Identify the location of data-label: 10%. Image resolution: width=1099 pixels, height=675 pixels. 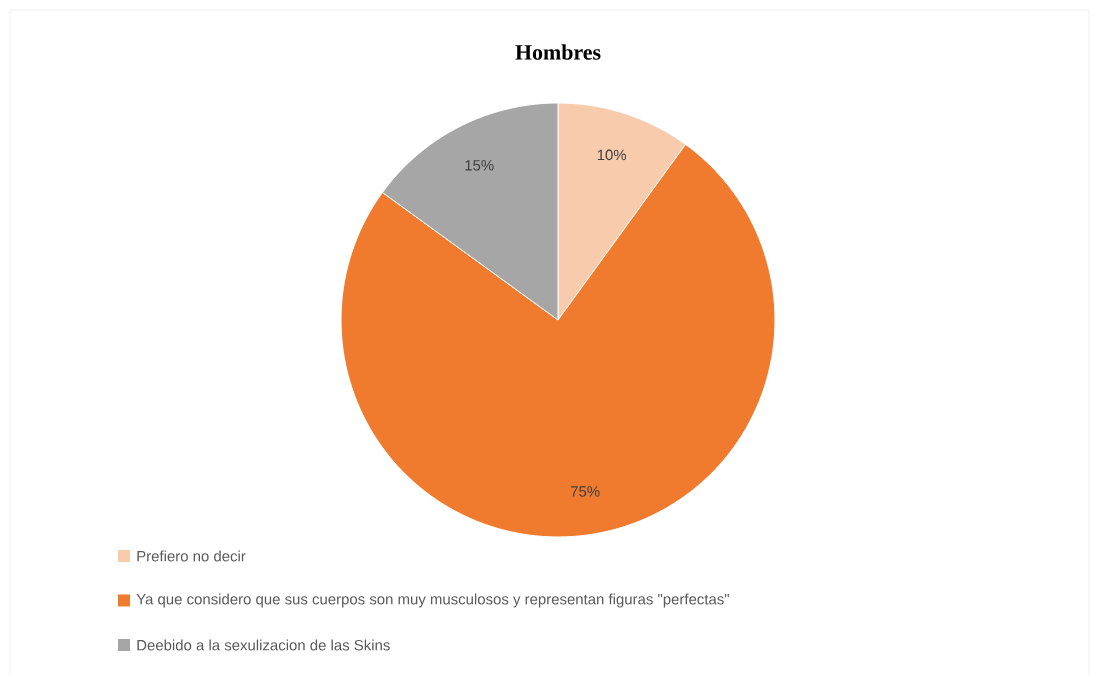
(612, 155).